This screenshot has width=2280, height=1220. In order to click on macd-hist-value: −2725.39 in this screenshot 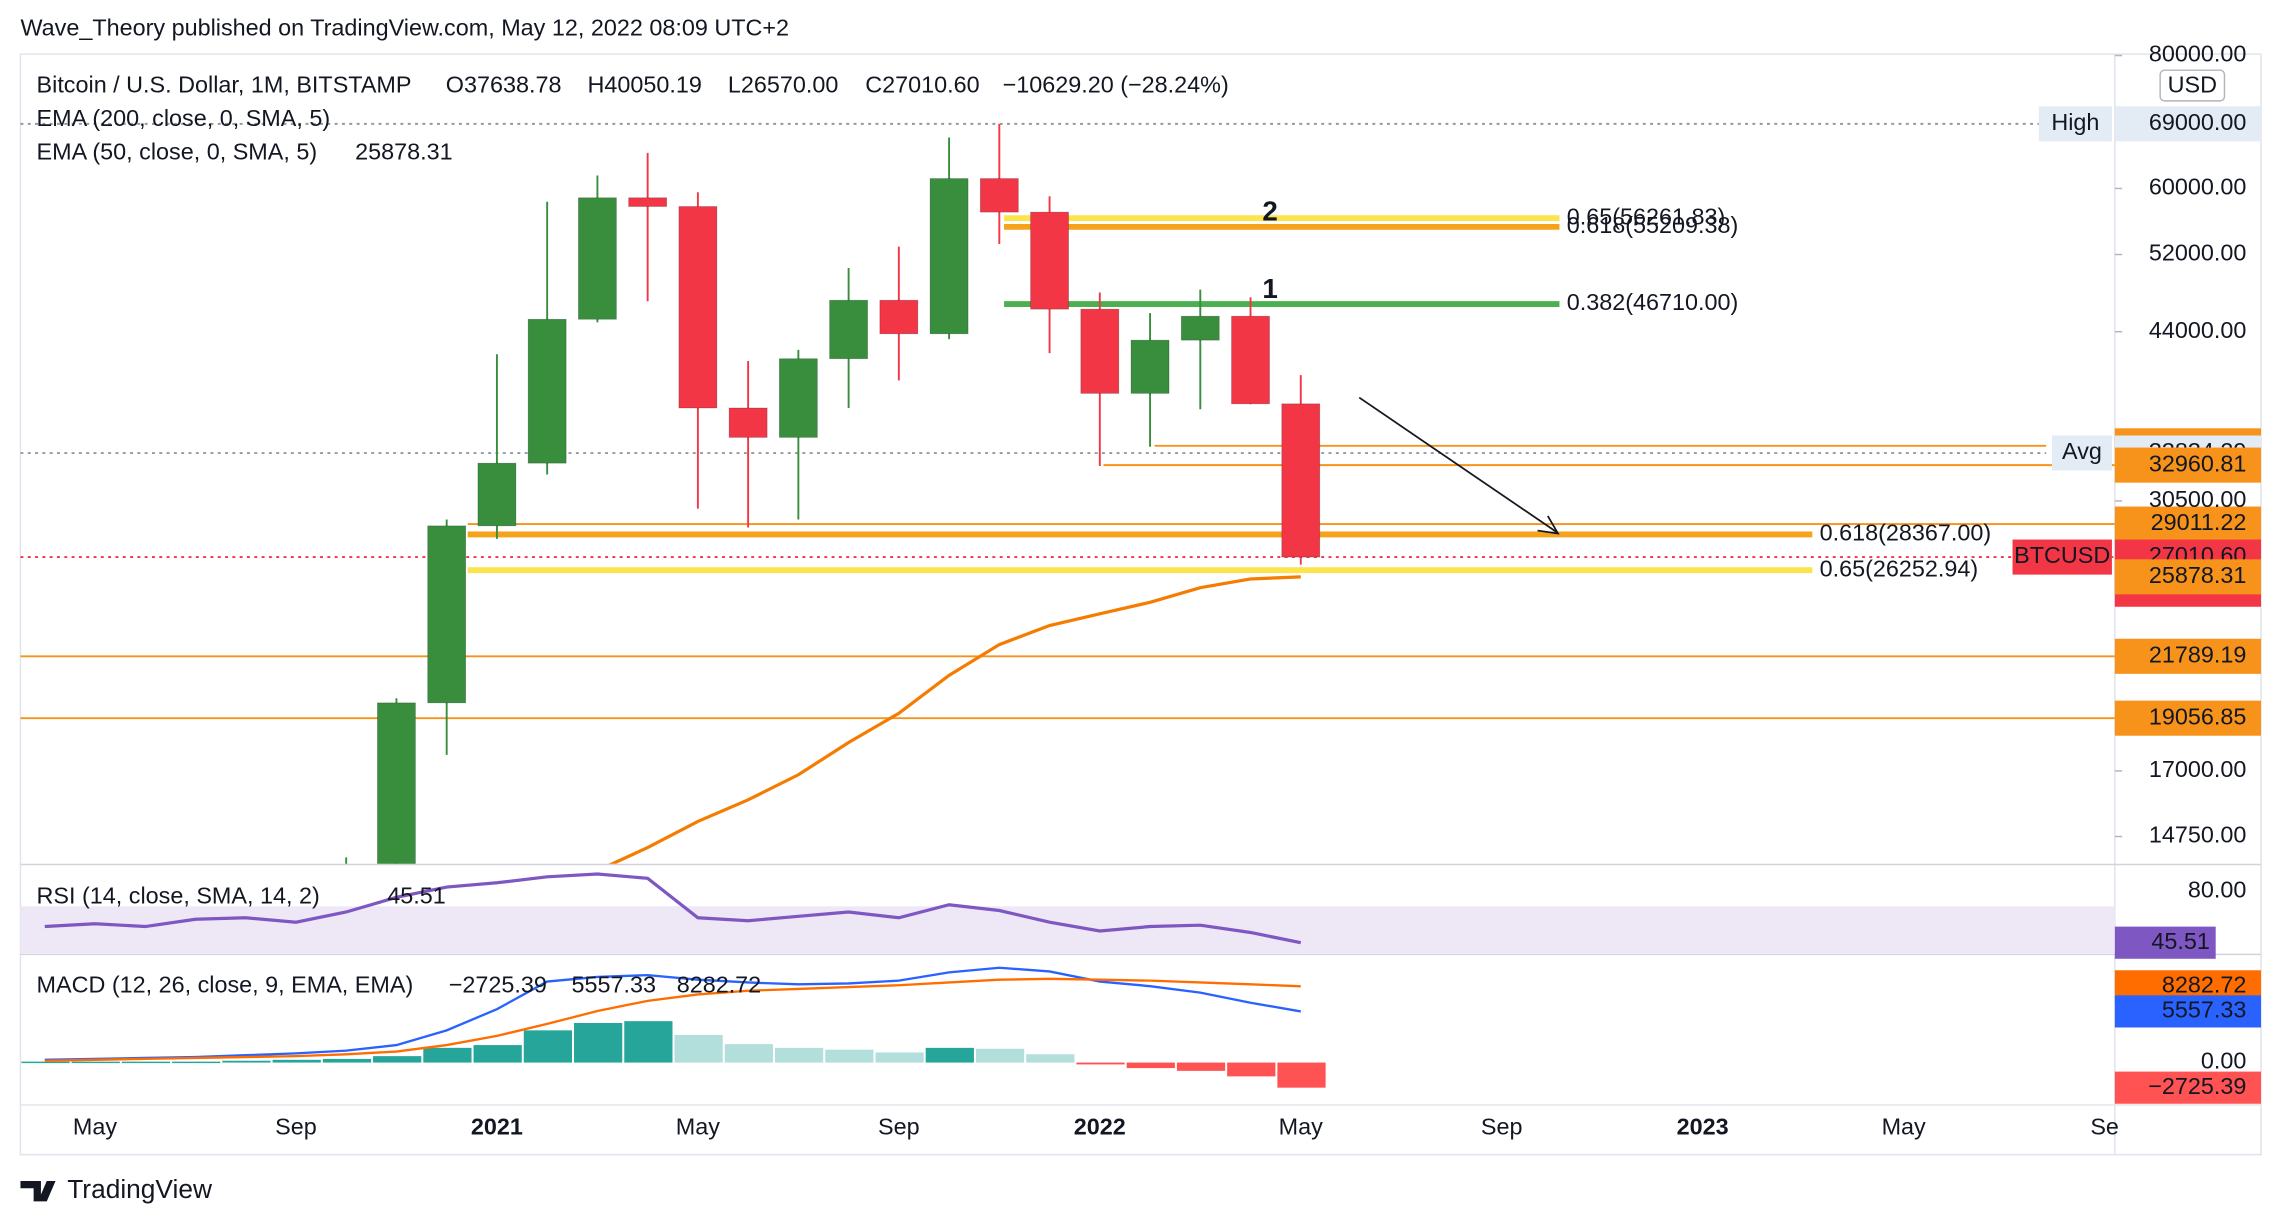, I will do `click(498, 985)`.